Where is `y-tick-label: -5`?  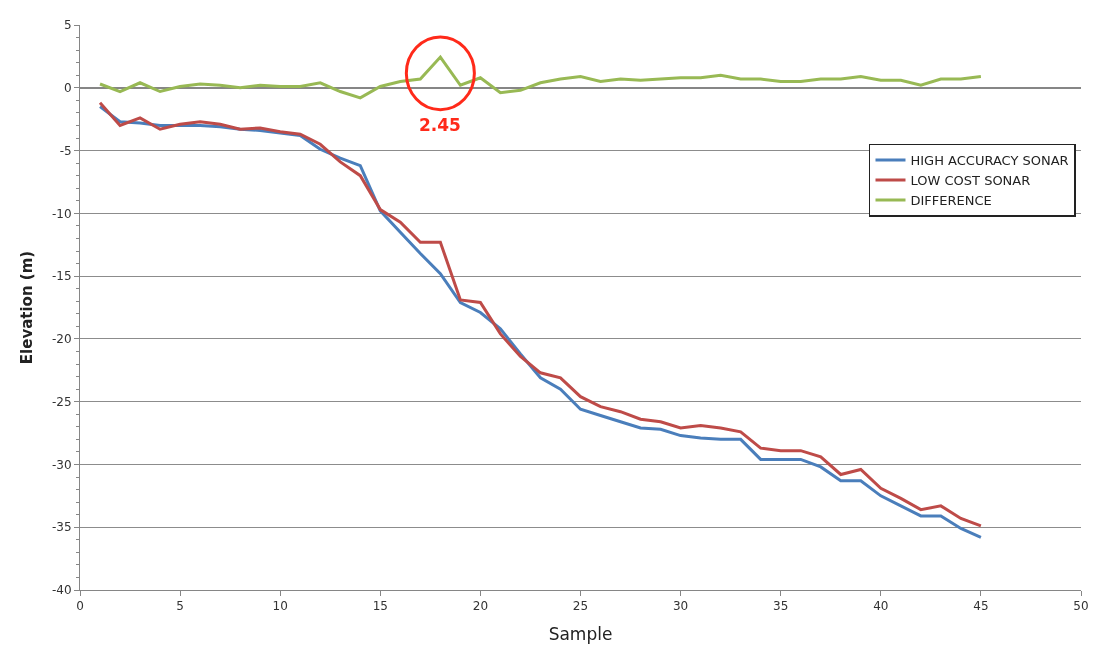
y-tick-label: -5 is located at coordinates (65, 150).